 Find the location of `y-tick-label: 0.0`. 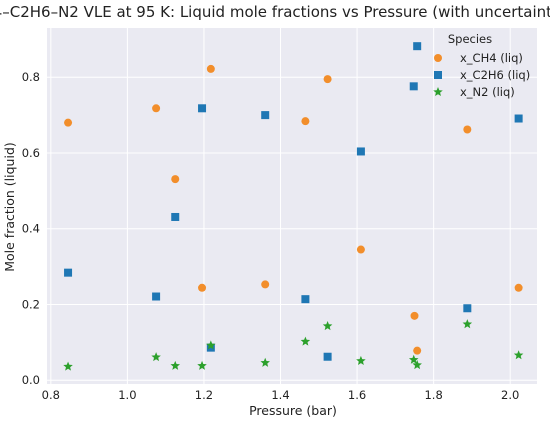

y-tick-label: 0.0 is located at coordinates (31, 380).